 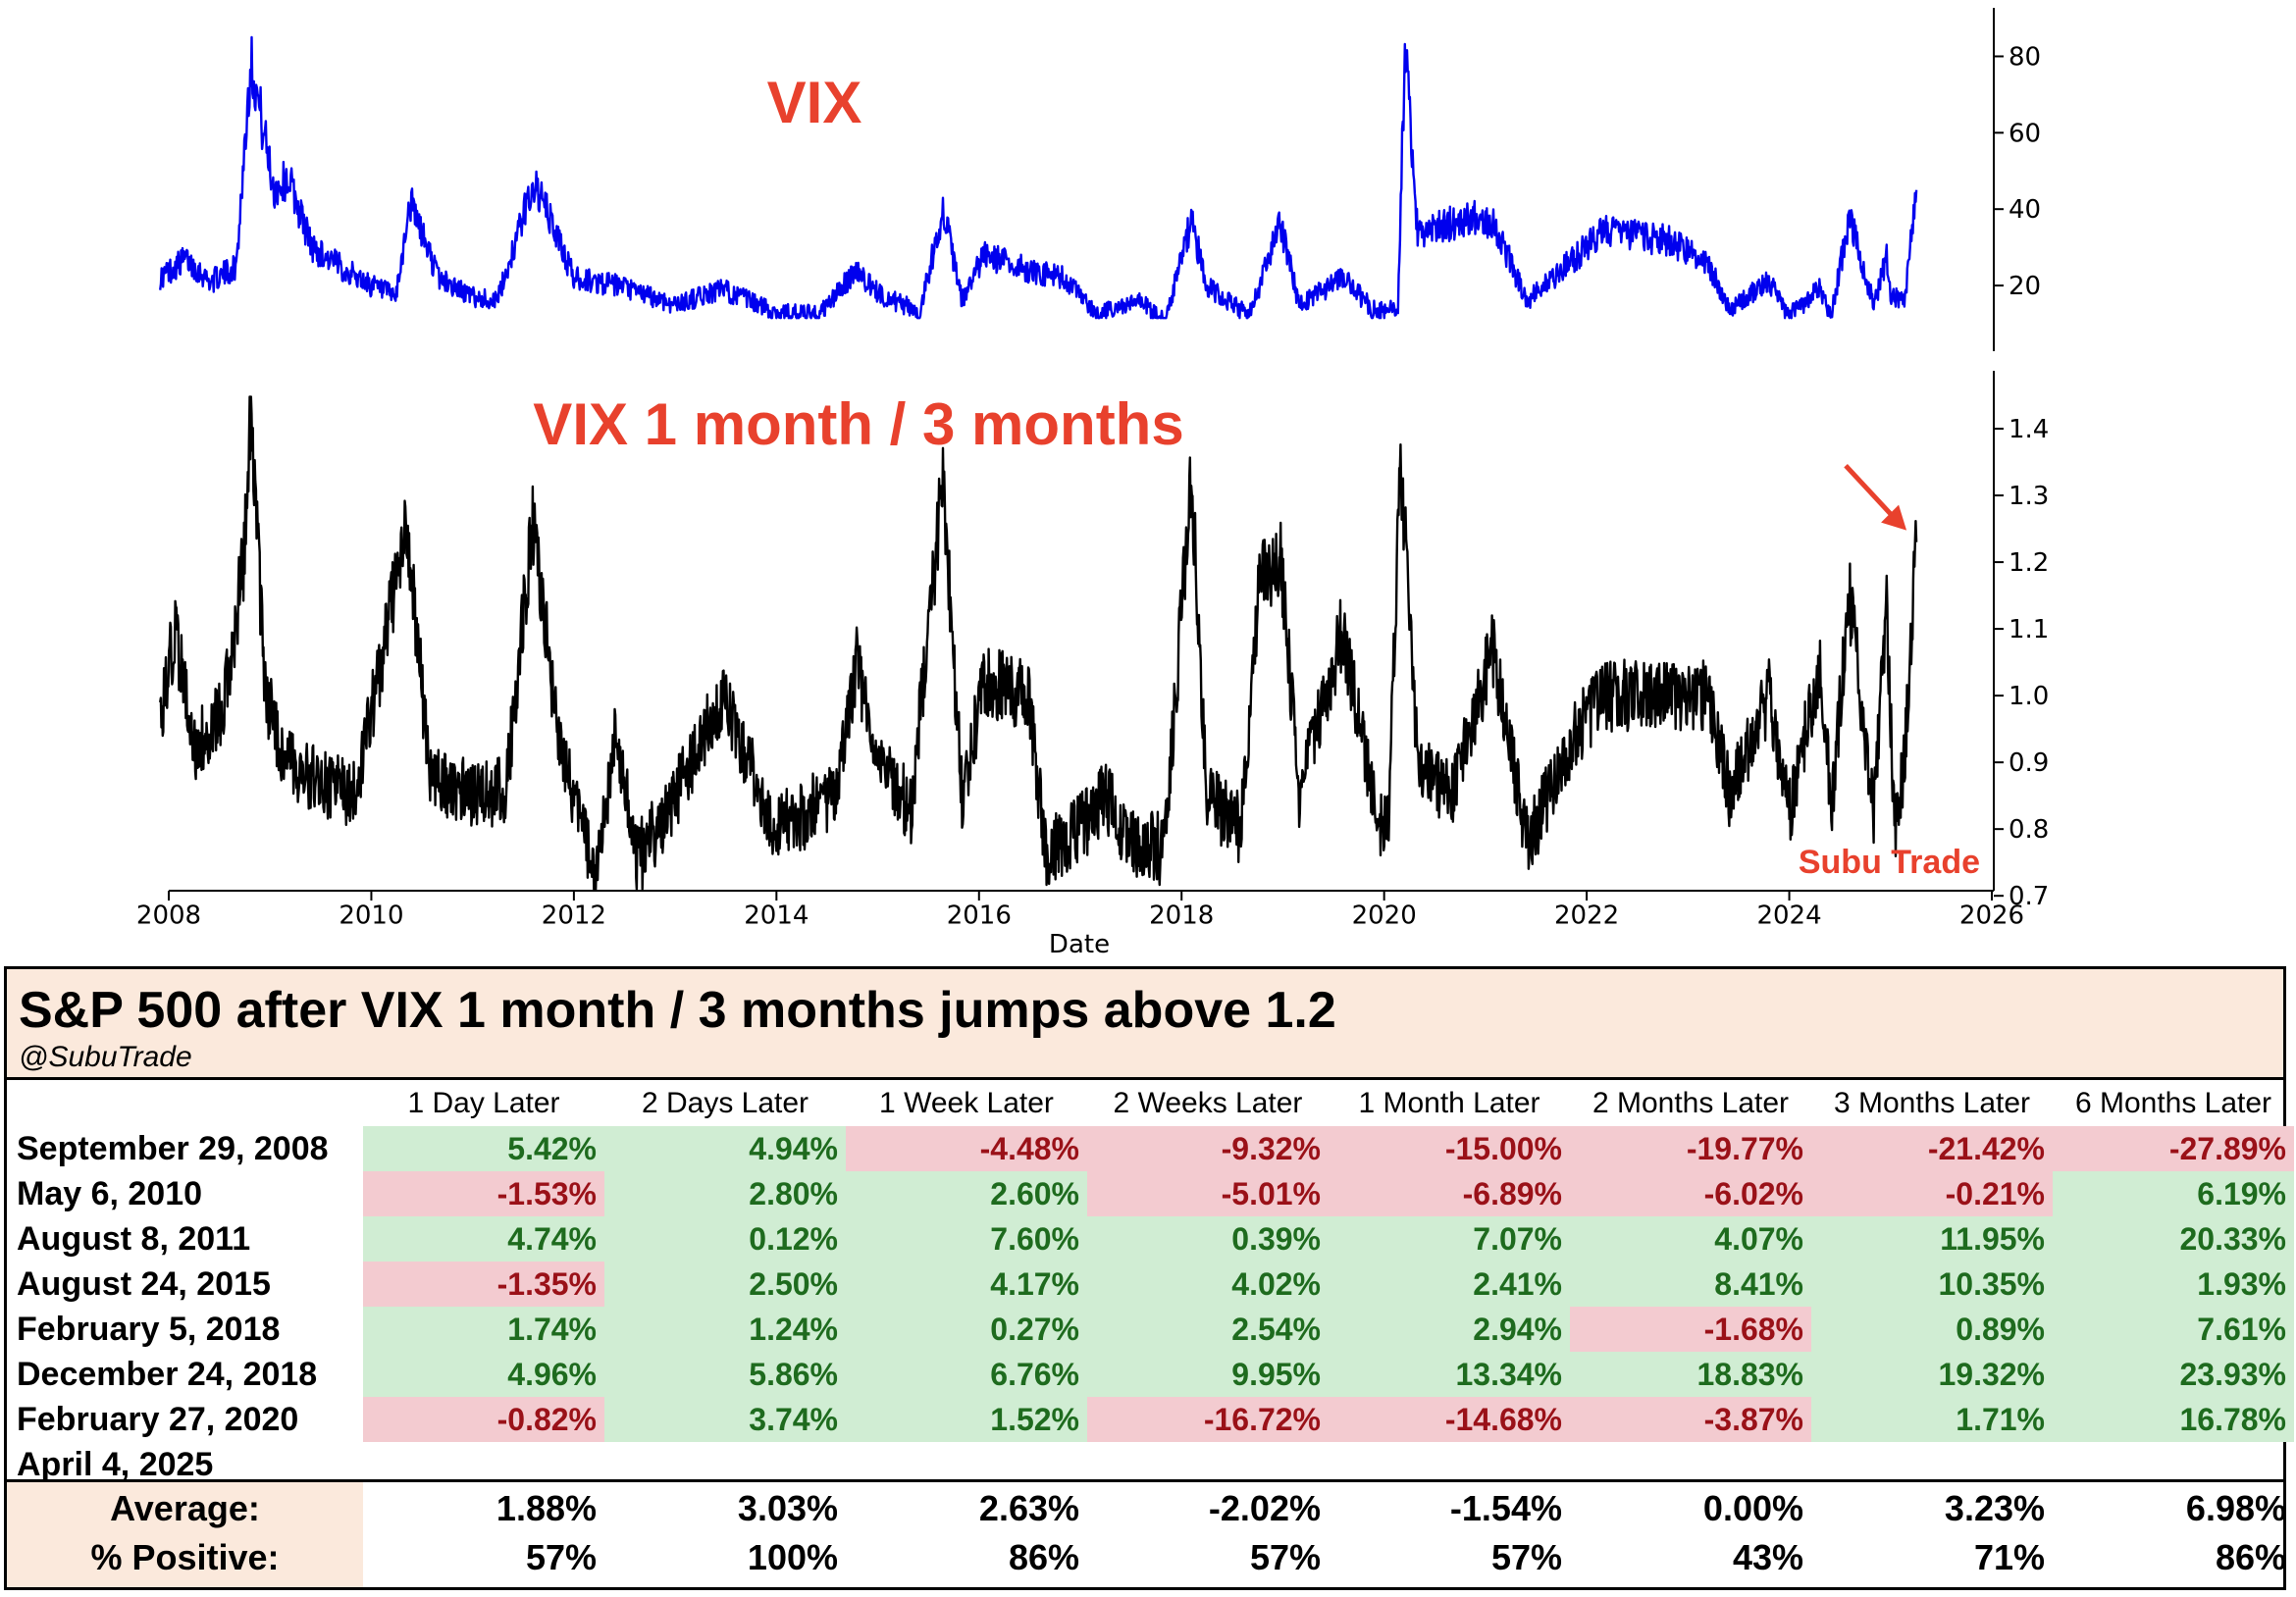 I want to click on table-cell: 4.07%, so click(x=1690, y=1239).